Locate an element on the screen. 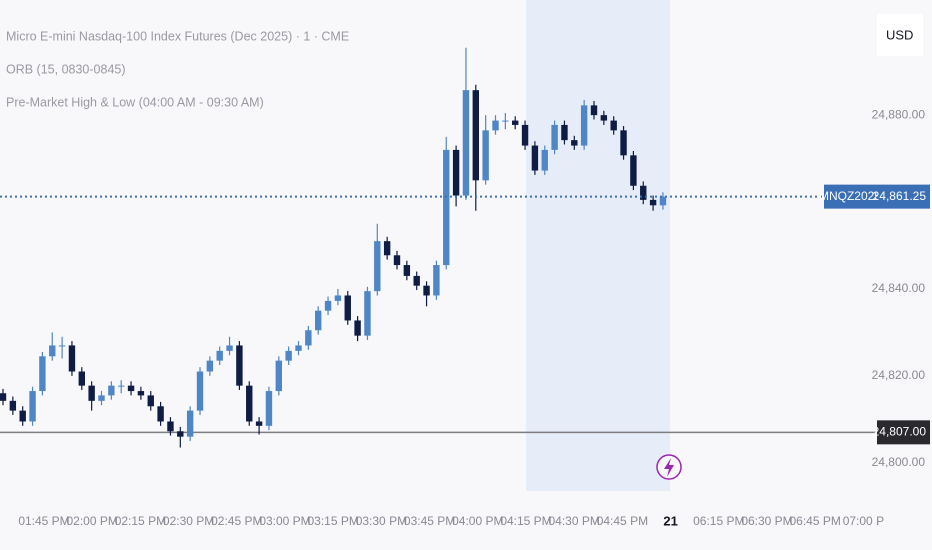  x-tick-label: 04:45 PM is located at coordinates (622, 521).